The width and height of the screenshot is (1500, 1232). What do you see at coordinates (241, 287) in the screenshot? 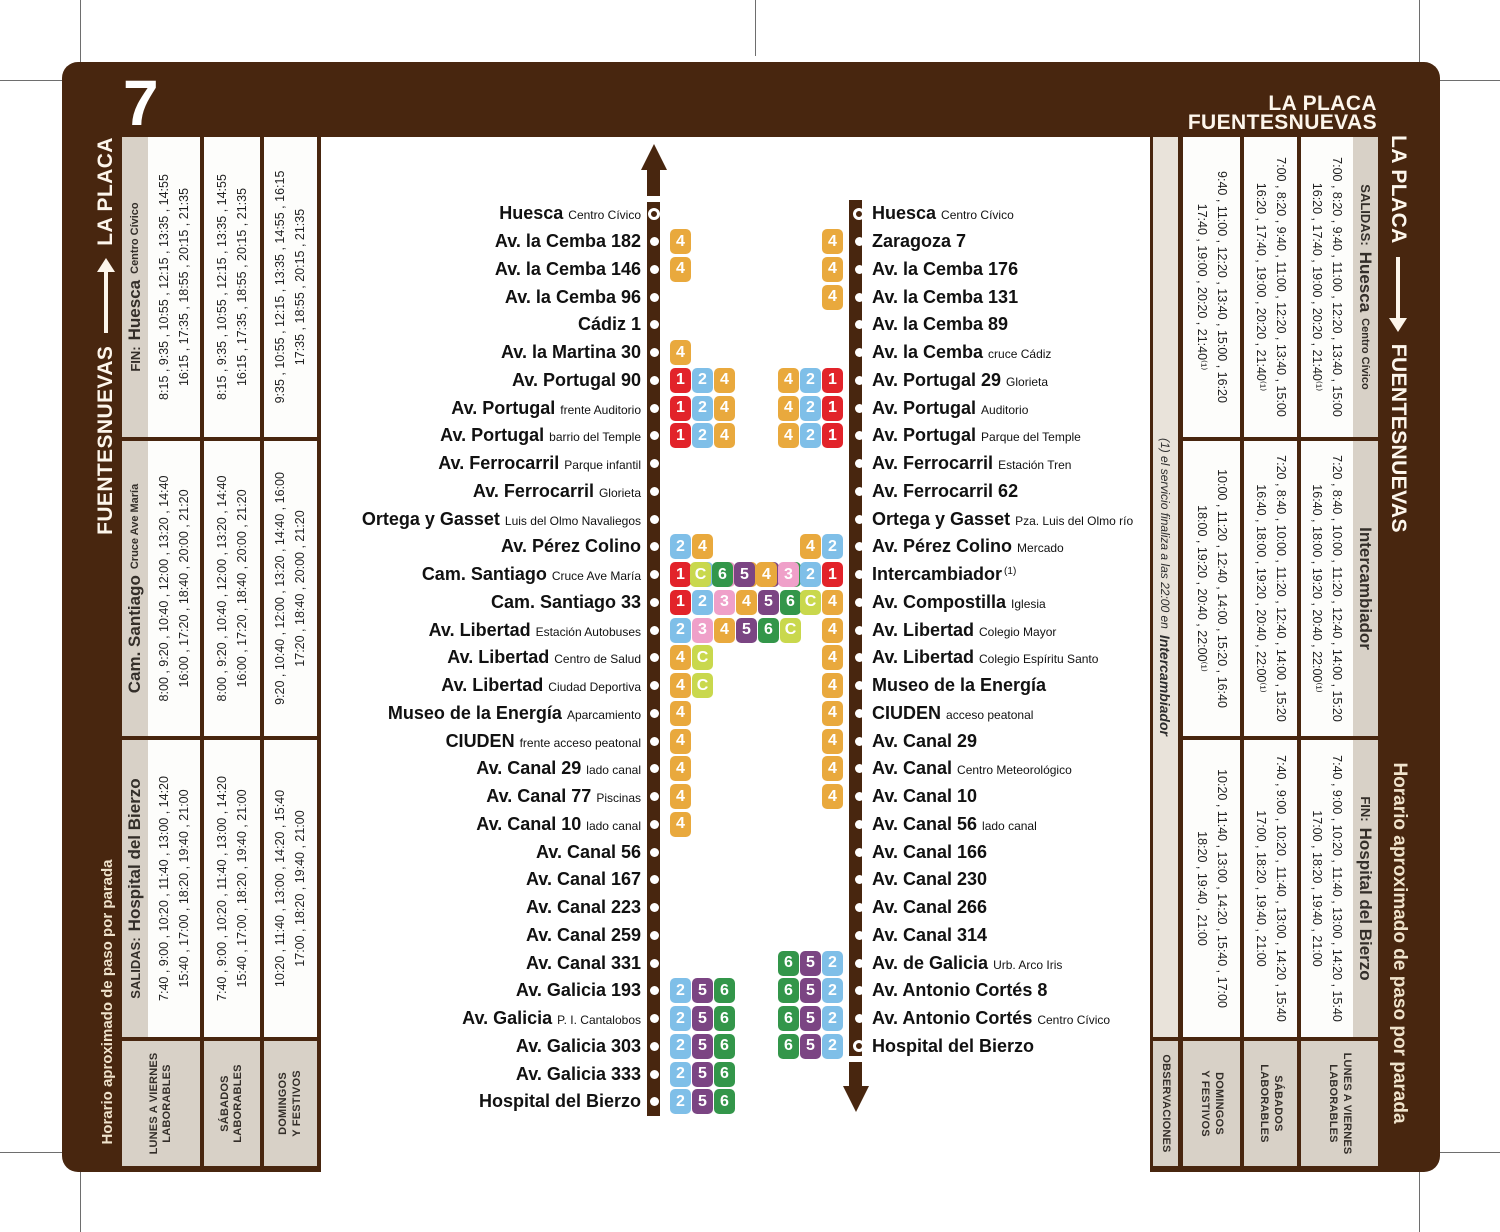
I see `time-line: 16:15 , 17:35 , 18:55 , 20:15 , 21:35` at bounding box center [241, 287].